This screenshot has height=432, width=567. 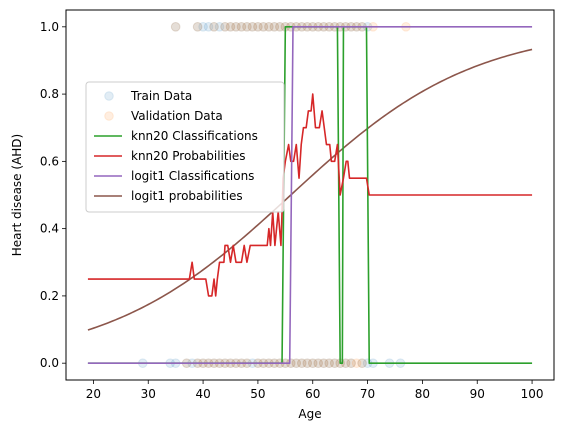 I want to click on y-tick-label: 1.0, so click(x=49, y=27).